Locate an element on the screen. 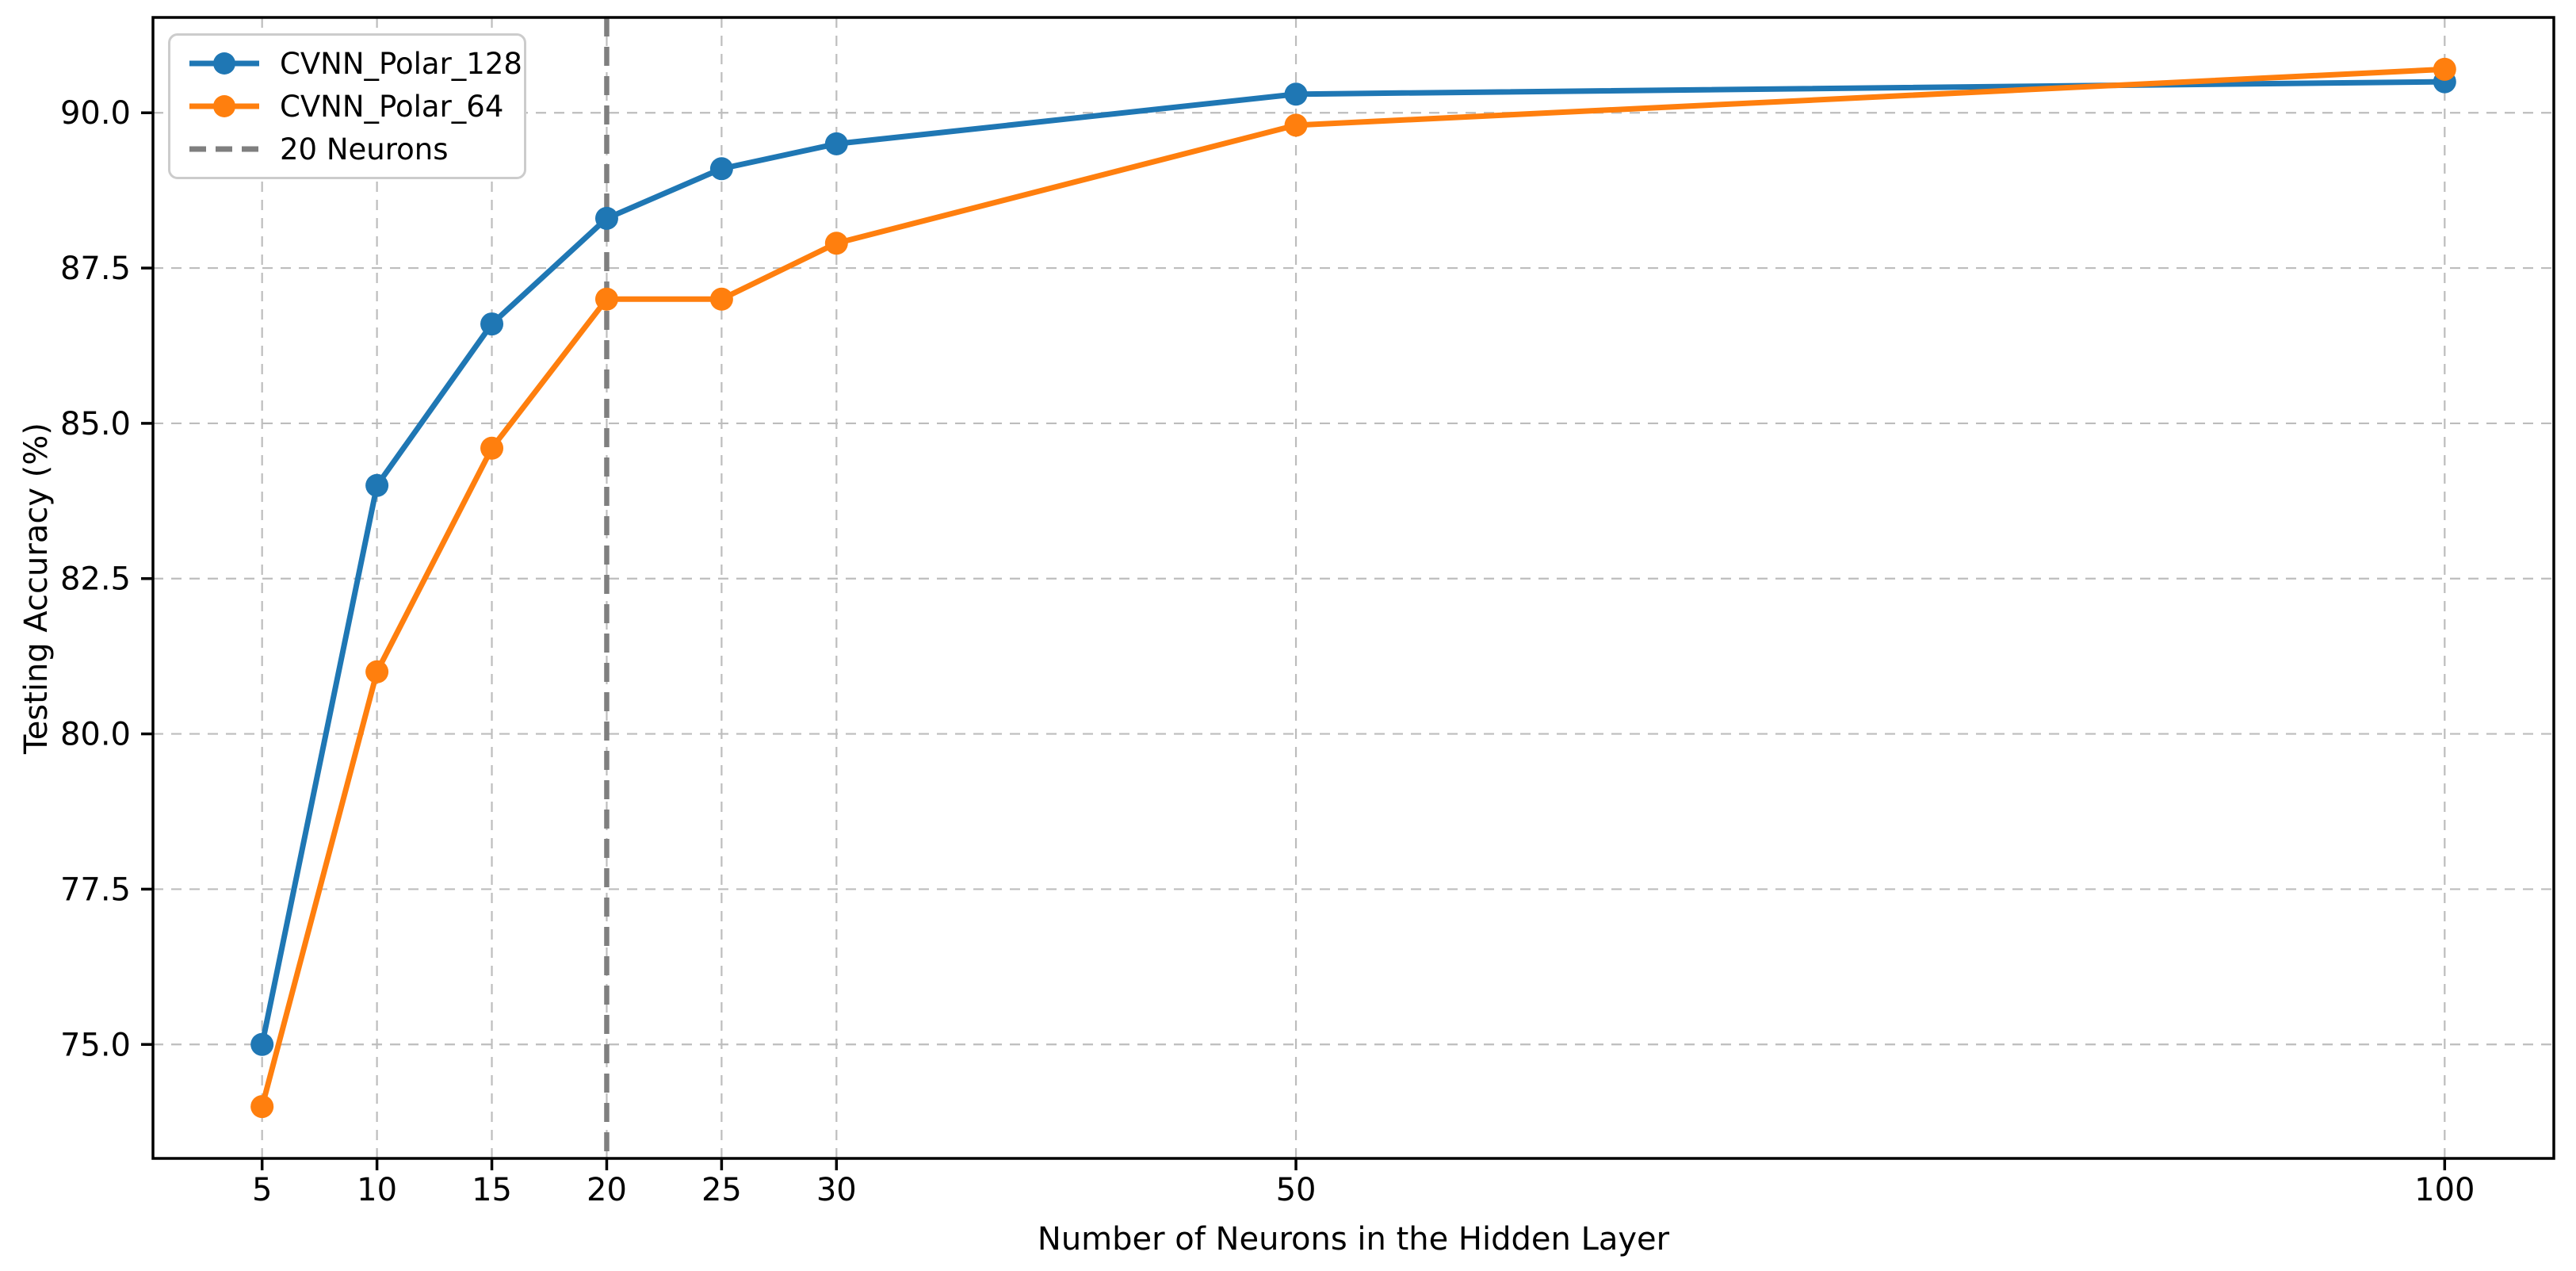 Image resolution: width=2576 pixels, height=1271 pixels. legend-entry-cvnn-polar-64: CVNN_Polar_64 is located at coordinates (351, 106).